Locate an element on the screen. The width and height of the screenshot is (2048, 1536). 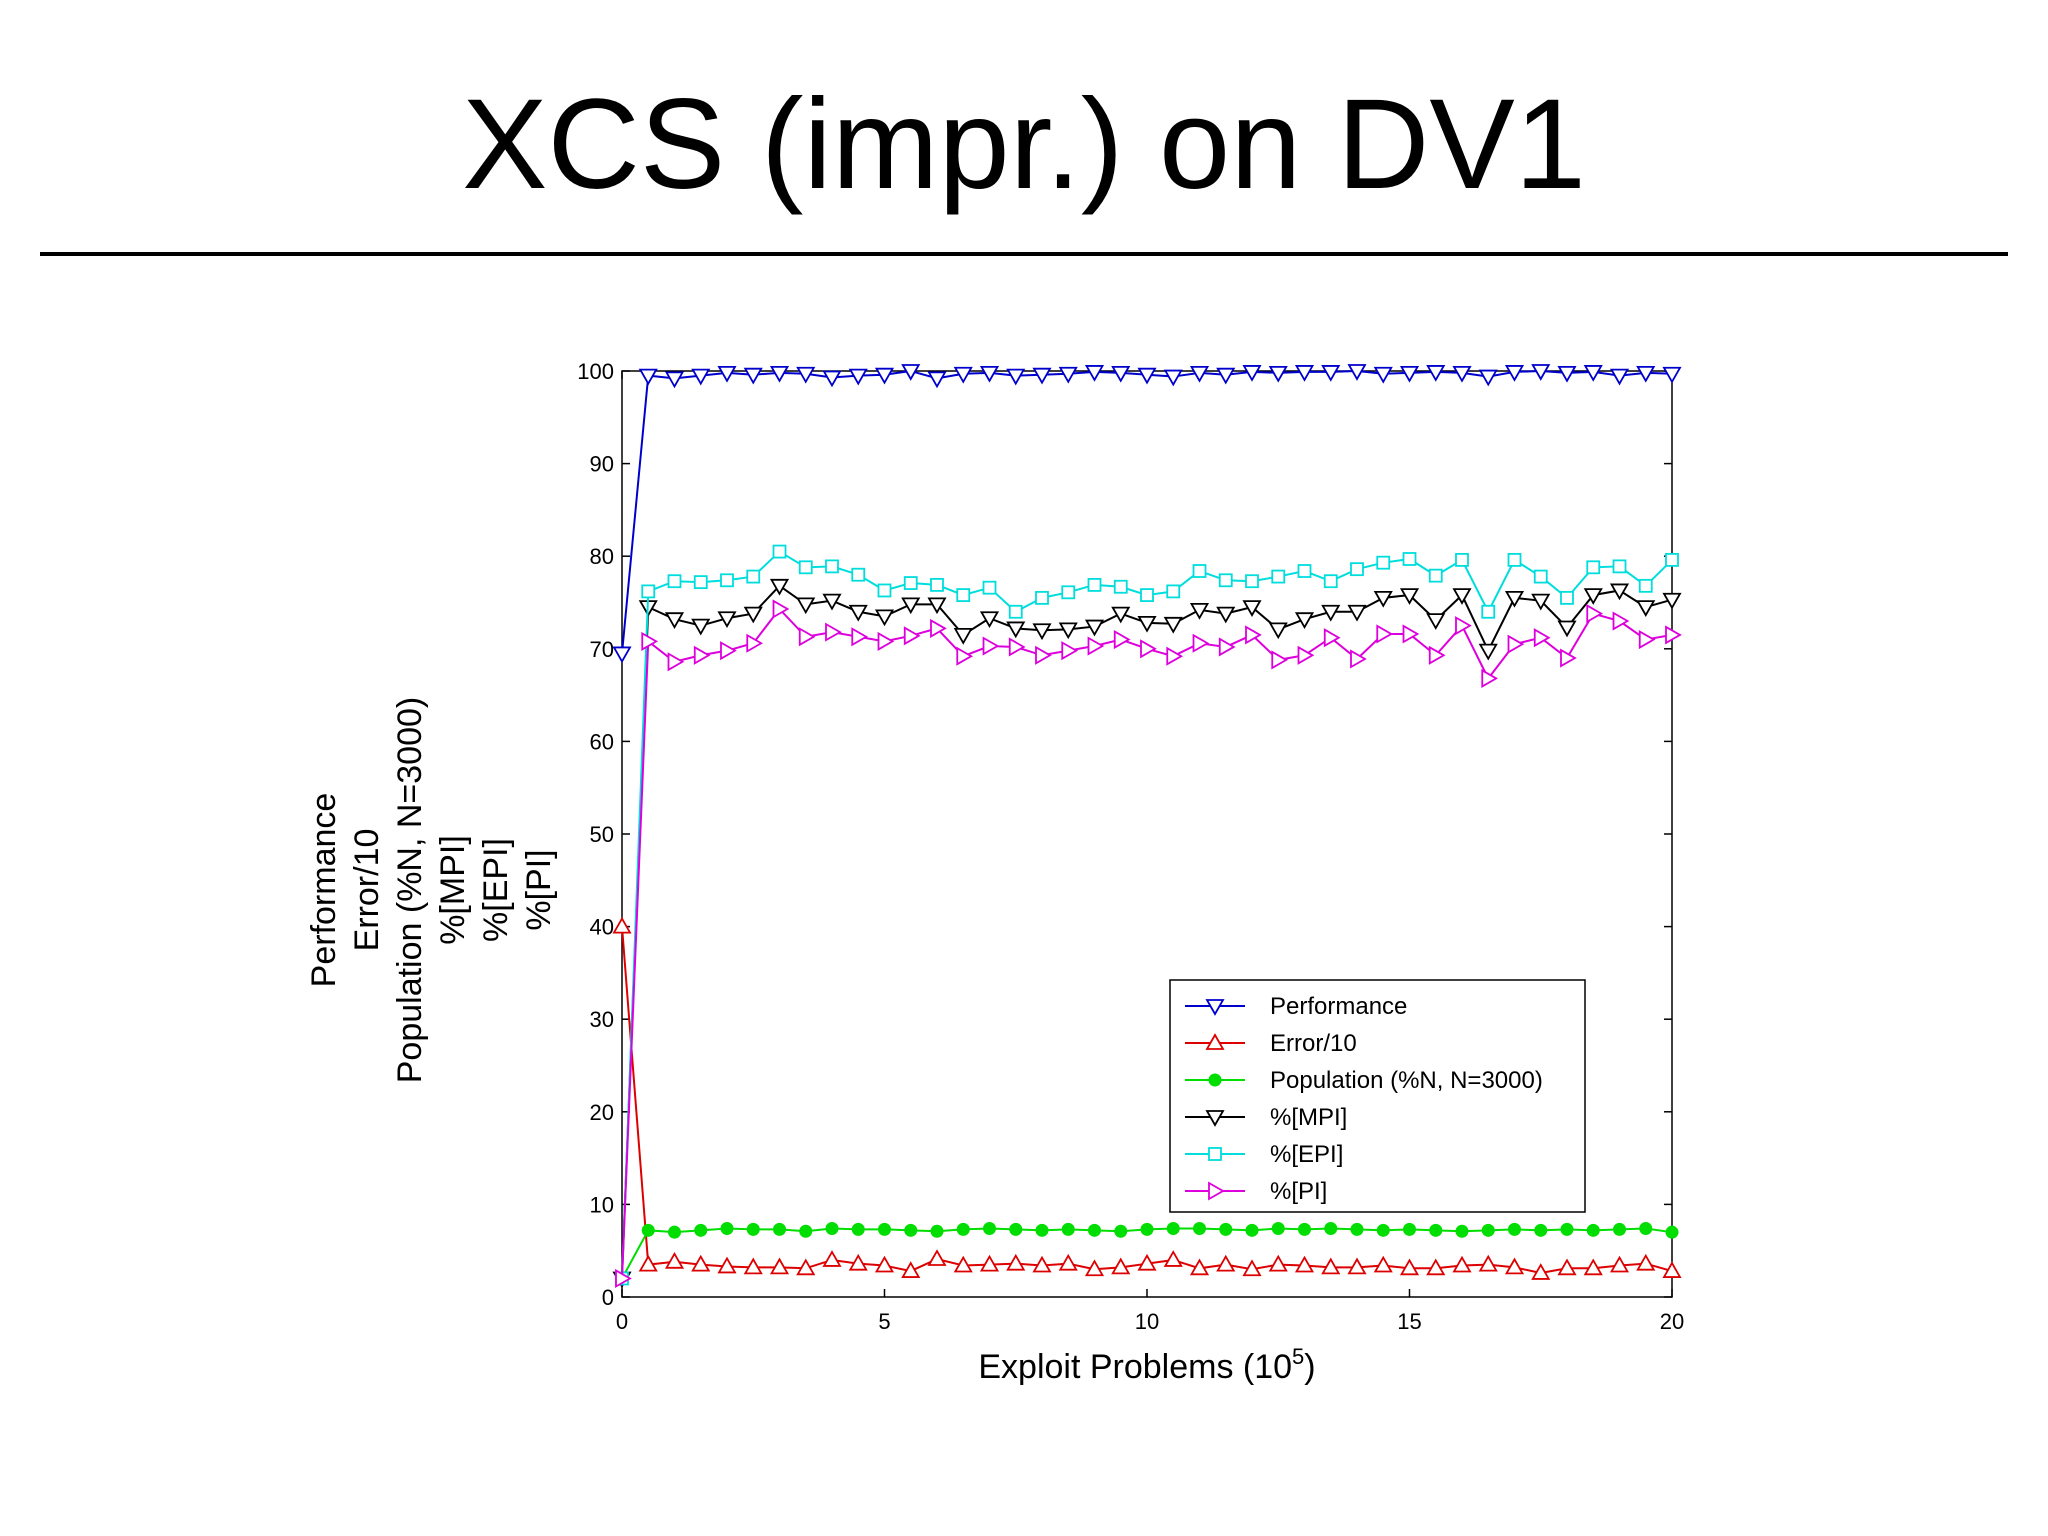
y-tick-label: 100 is located at coordinates (595, 371).